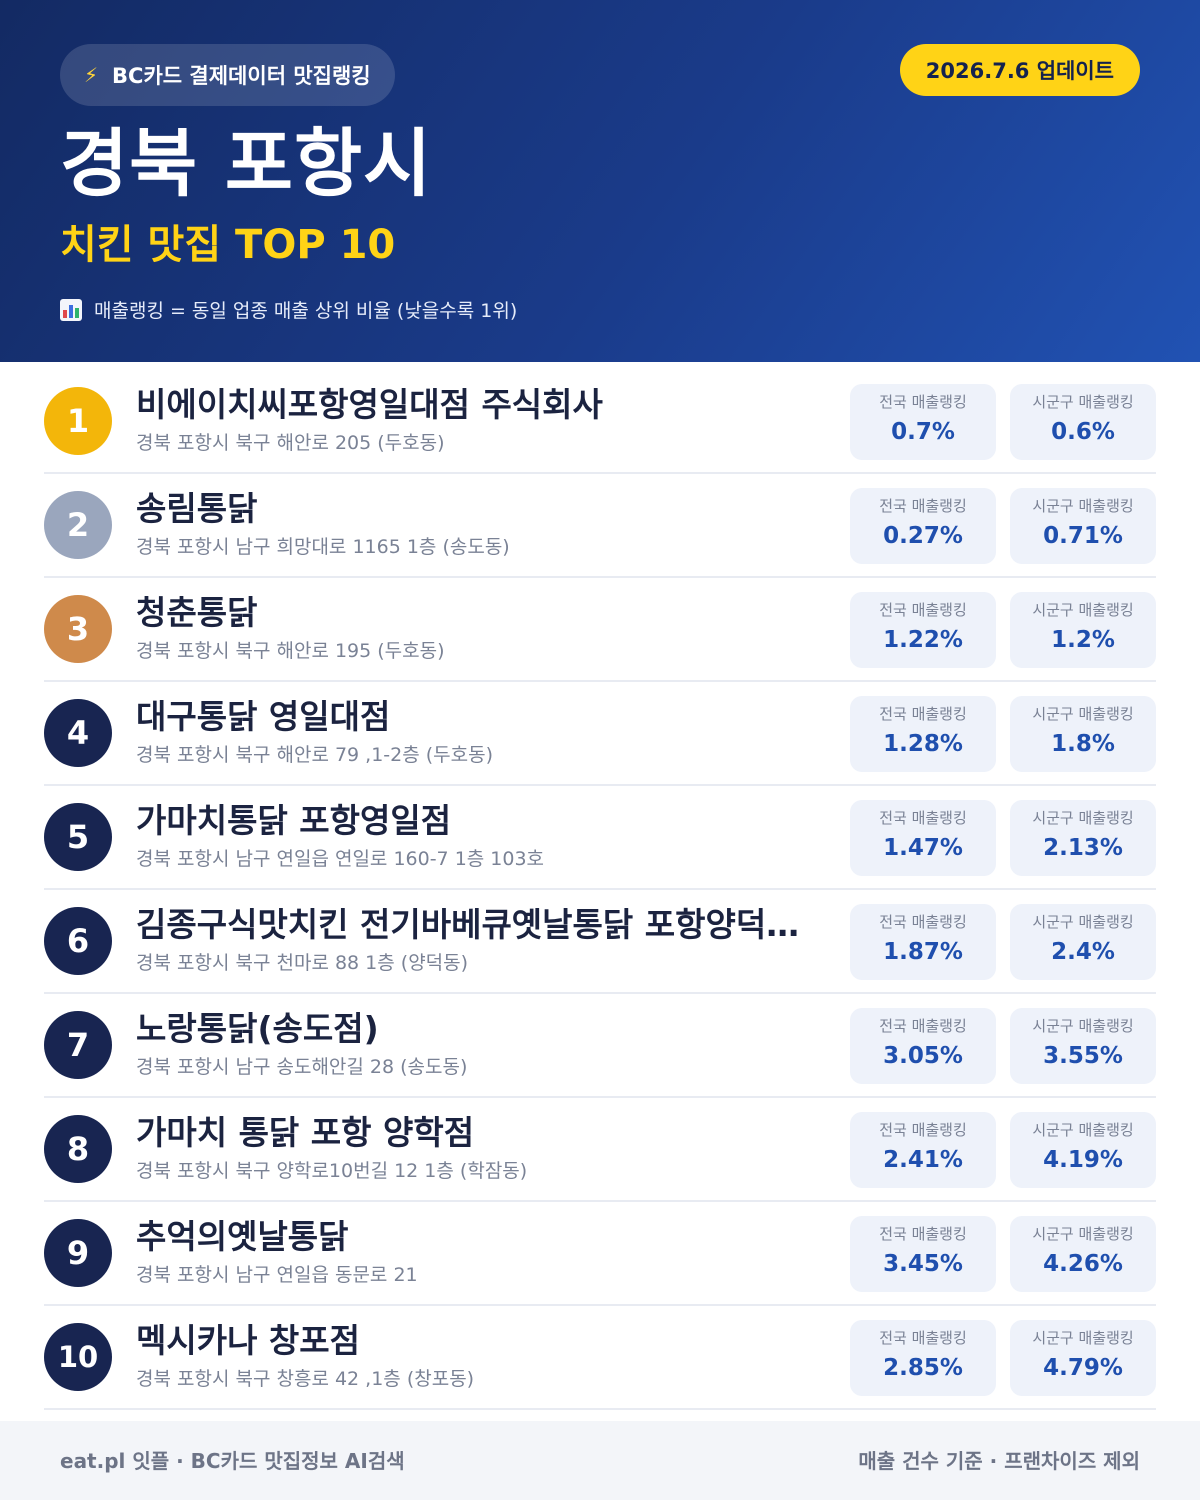 The height and width of the screenshot is (1500, 1200). I want to click on national-ranking-value: 1.22%, so click(923, 640).